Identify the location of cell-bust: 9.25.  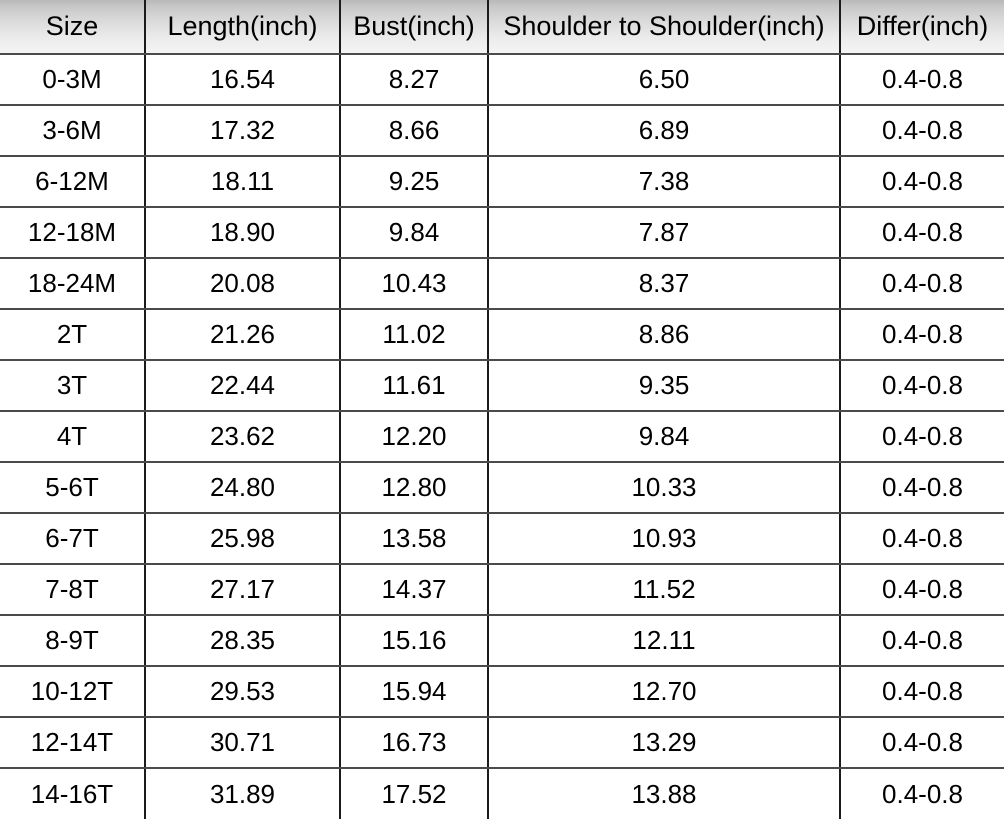
(414, 182).